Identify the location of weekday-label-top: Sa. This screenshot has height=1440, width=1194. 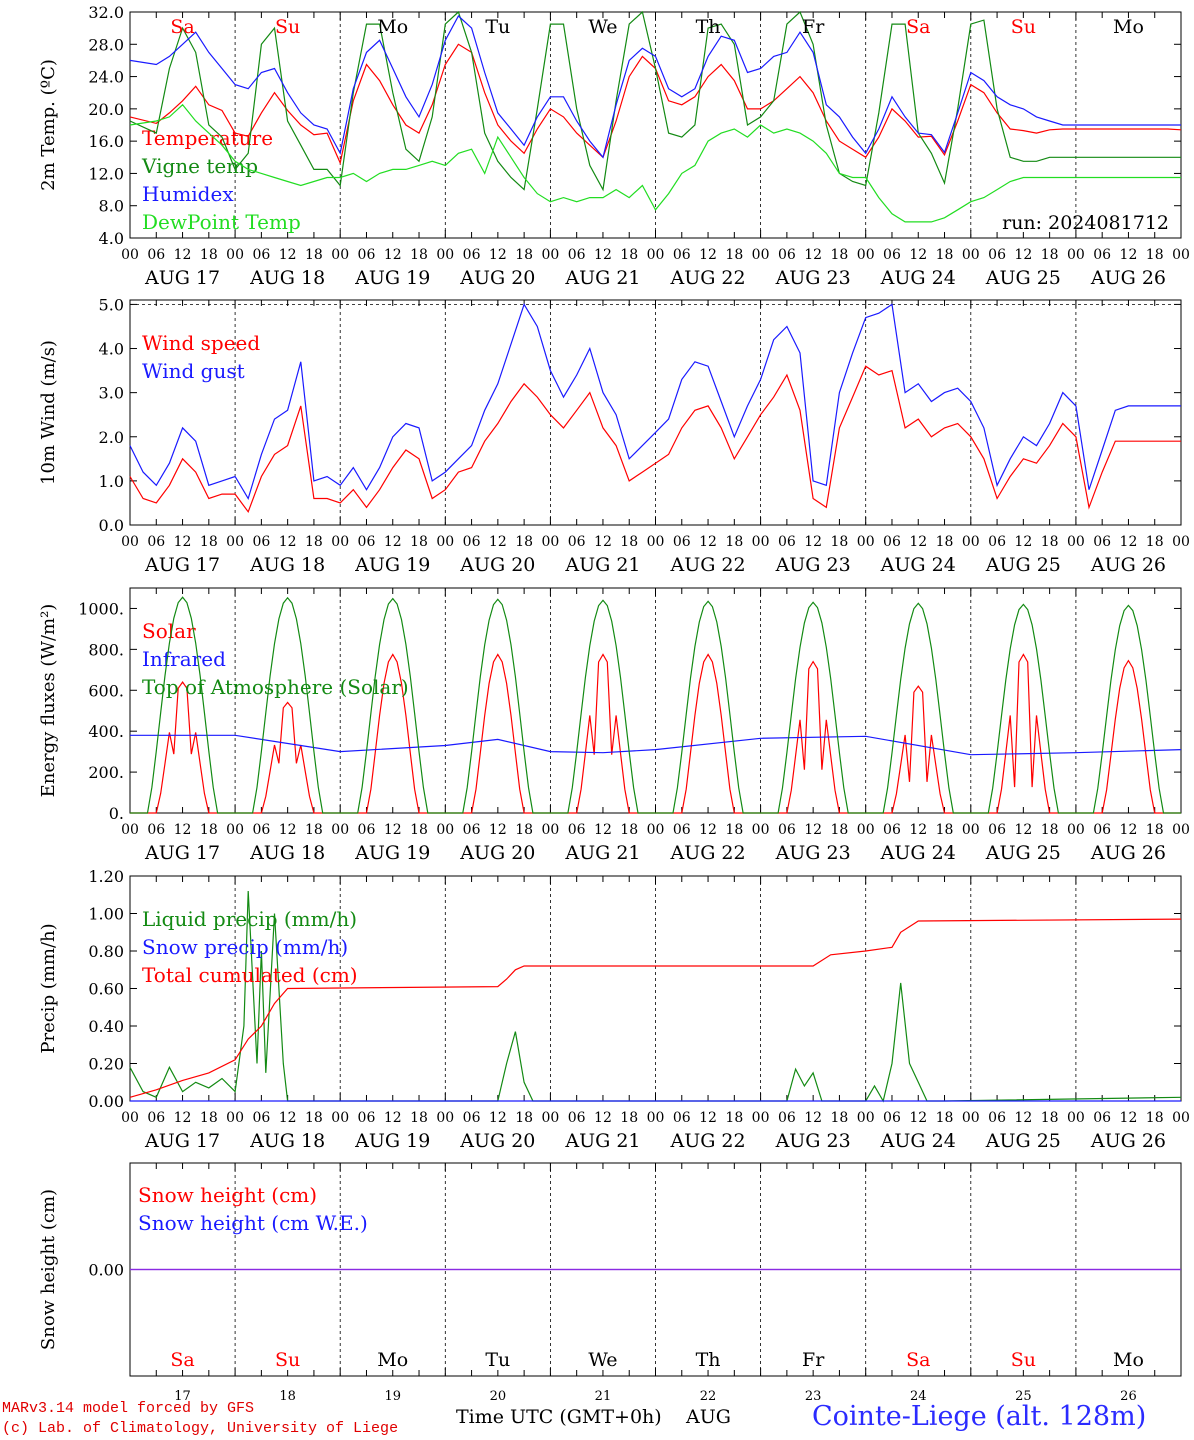
(182, 27).